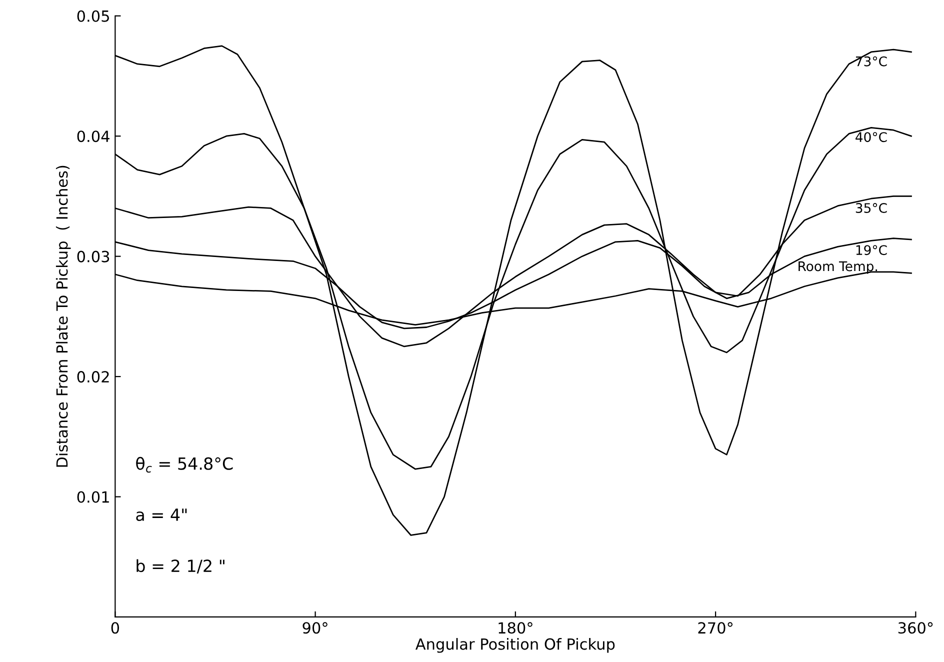  I want to click on y-axis-title: Distance From Plate To Pickup ( Inches), so click(63, 316).